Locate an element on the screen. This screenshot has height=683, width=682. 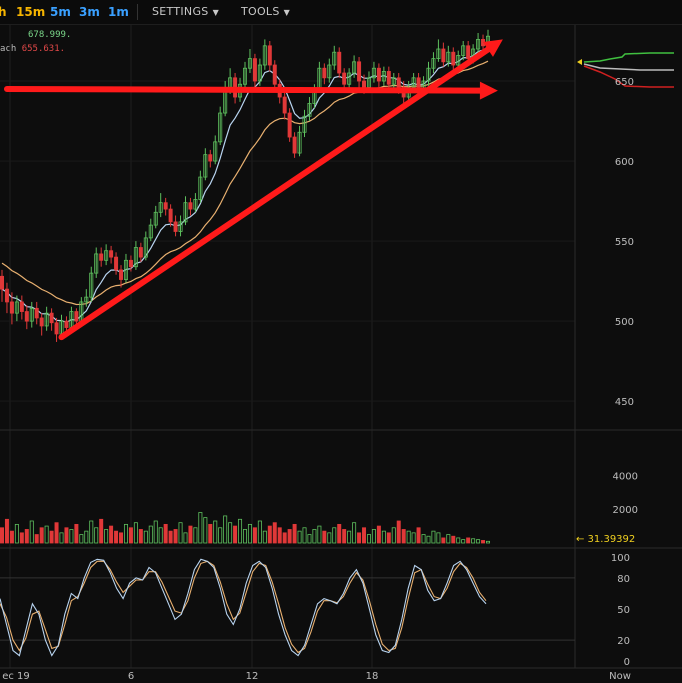
timeframe-1m: 1m is located at coordinates (118, 12).